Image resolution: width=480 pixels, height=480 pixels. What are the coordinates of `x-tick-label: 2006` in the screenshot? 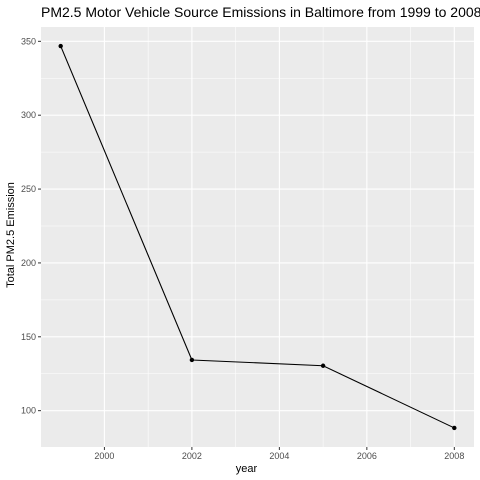 It's located at (367, 456).